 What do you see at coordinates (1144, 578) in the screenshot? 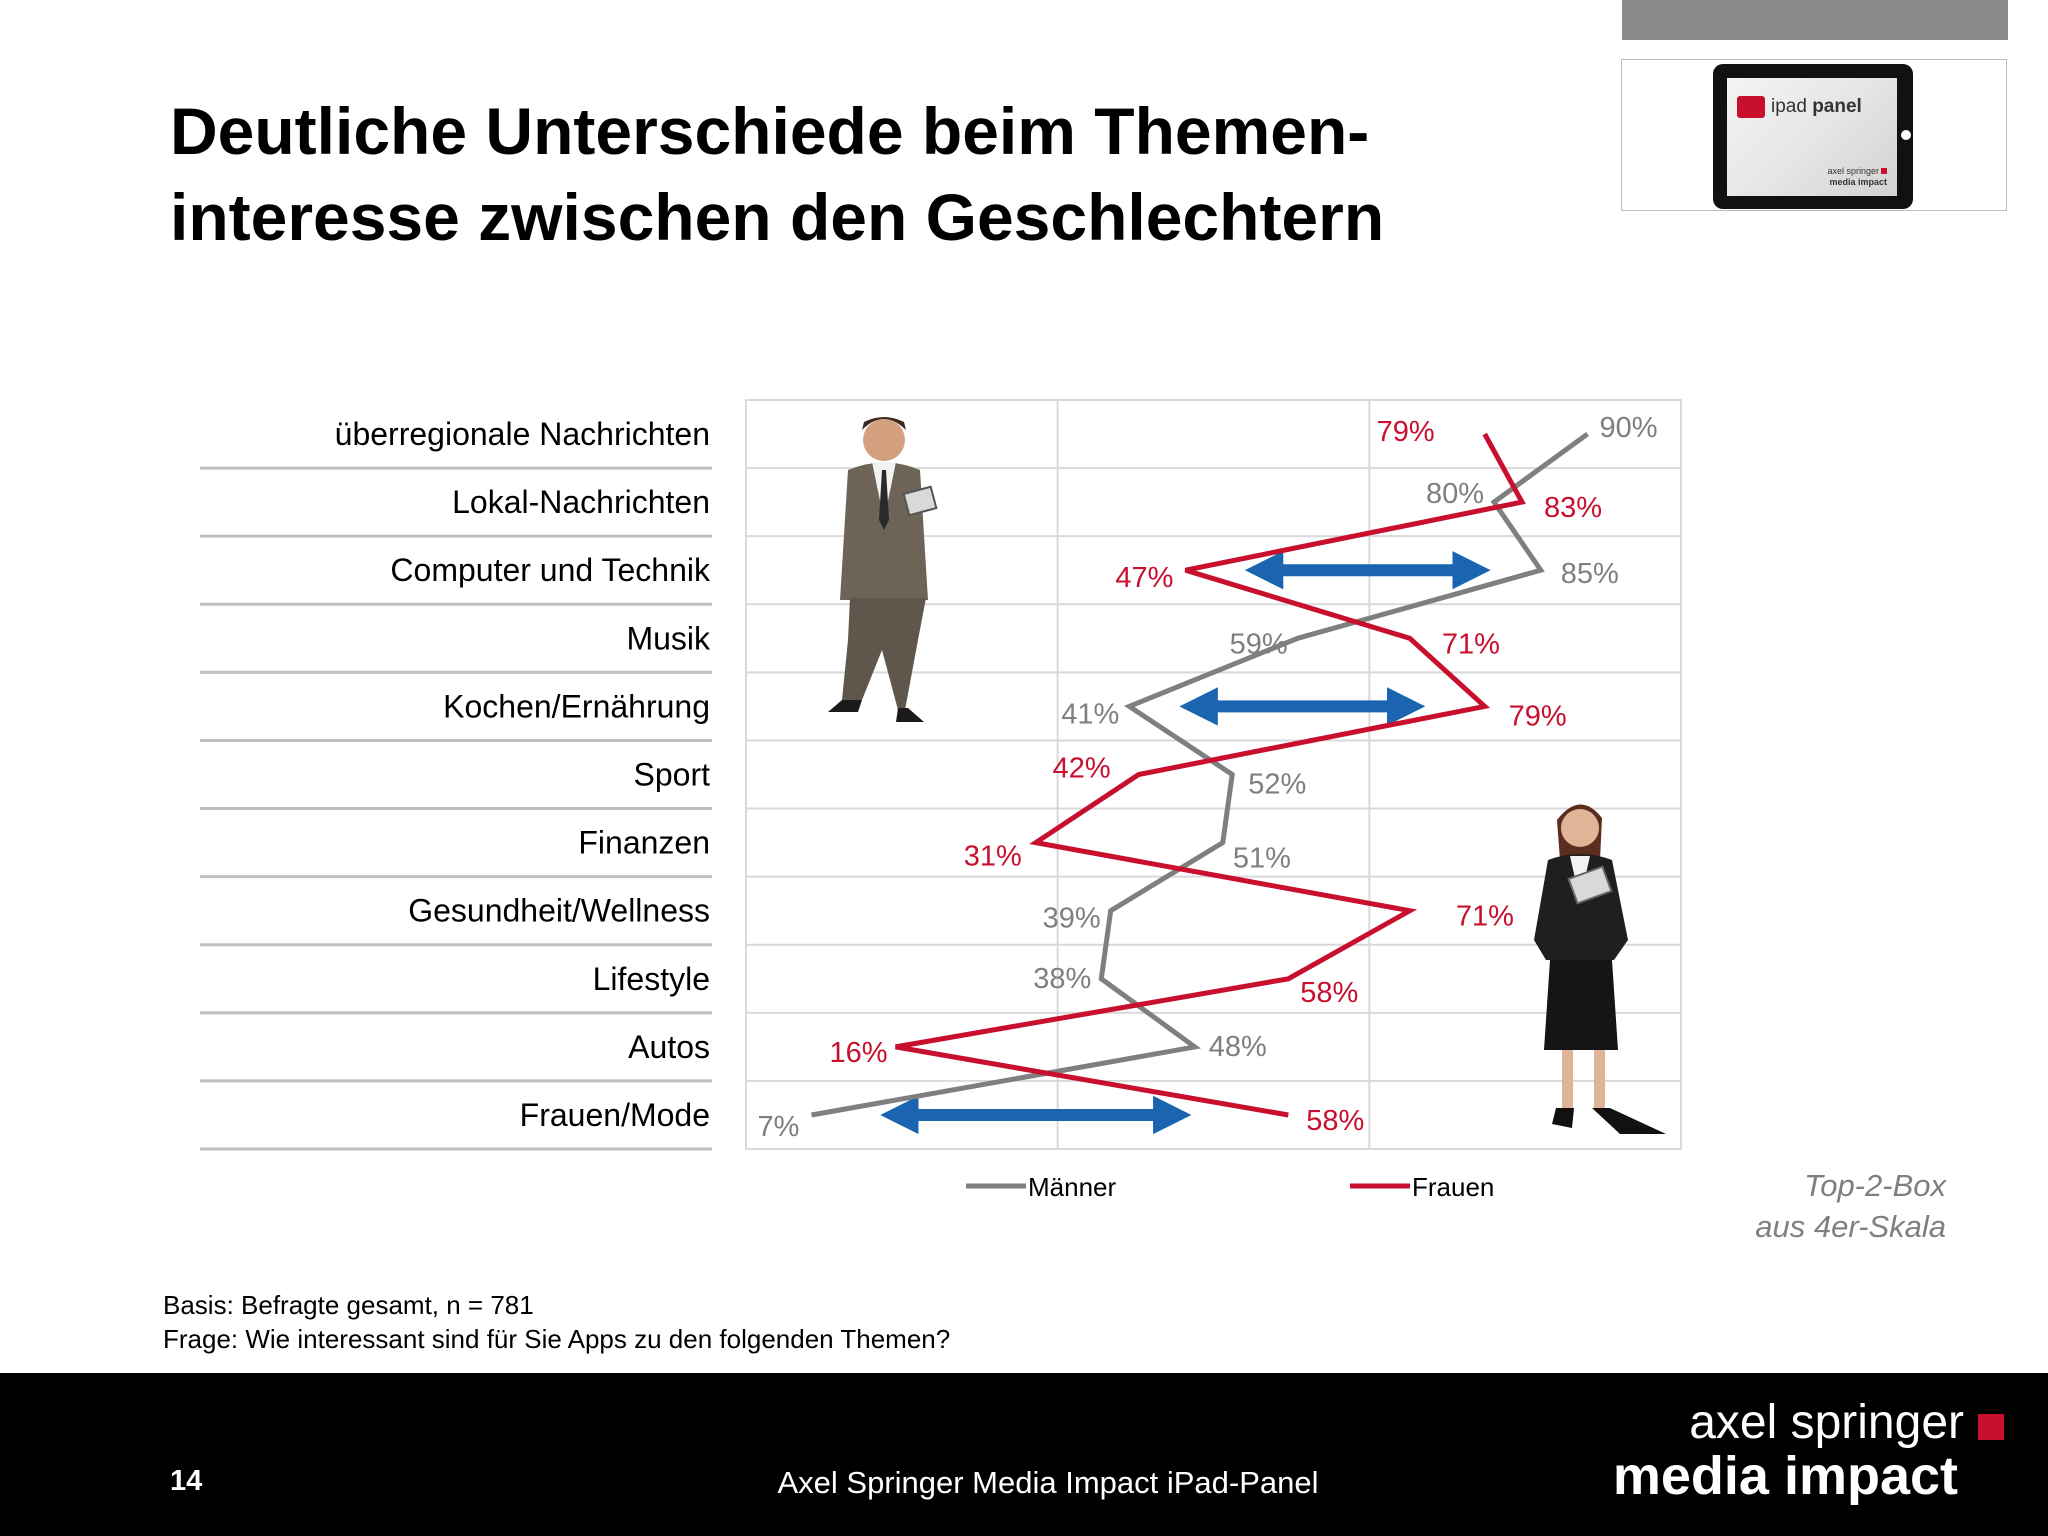
I see `data-label: 47%` at bounding box center [1144, 578].